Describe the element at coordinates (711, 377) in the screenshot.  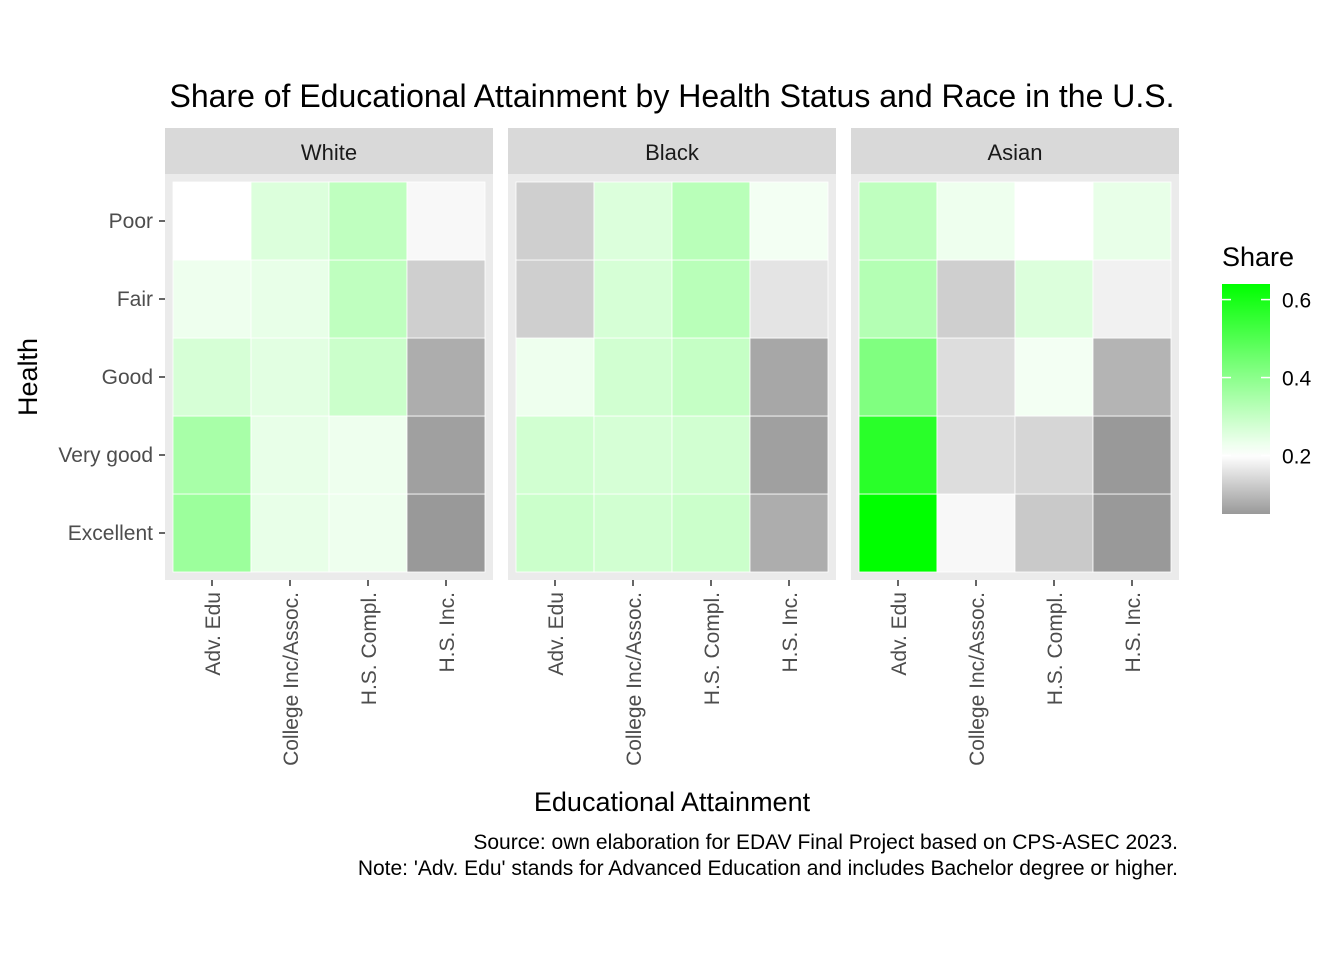
I see `heatmap-tile: Black / Good / H.S. Compl.: 0.3` at that location.